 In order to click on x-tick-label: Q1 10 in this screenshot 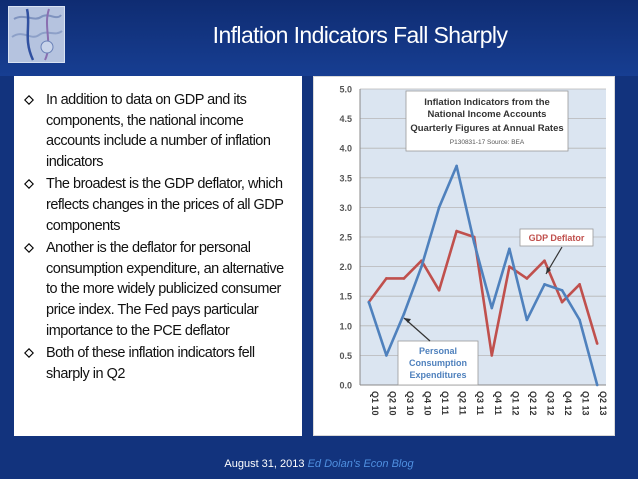, I will do `click(375, 403)`.